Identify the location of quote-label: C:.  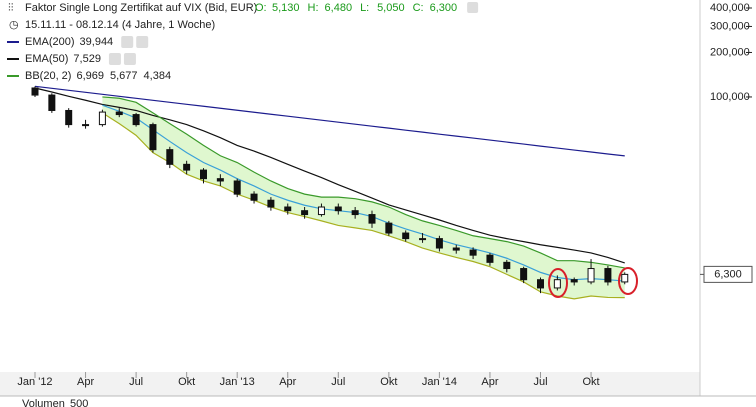
(418, 8).